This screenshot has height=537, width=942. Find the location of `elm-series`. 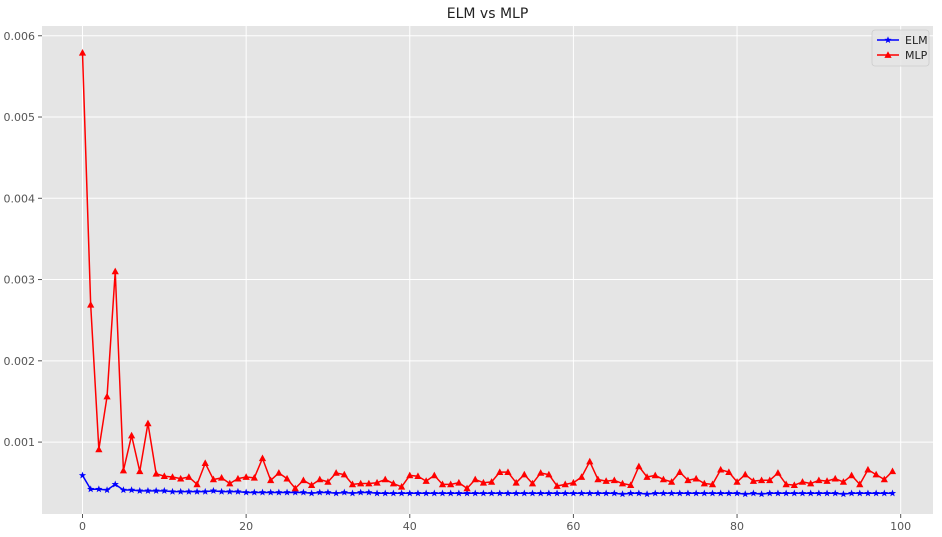

elm-series is located at coordinates (487, 484).